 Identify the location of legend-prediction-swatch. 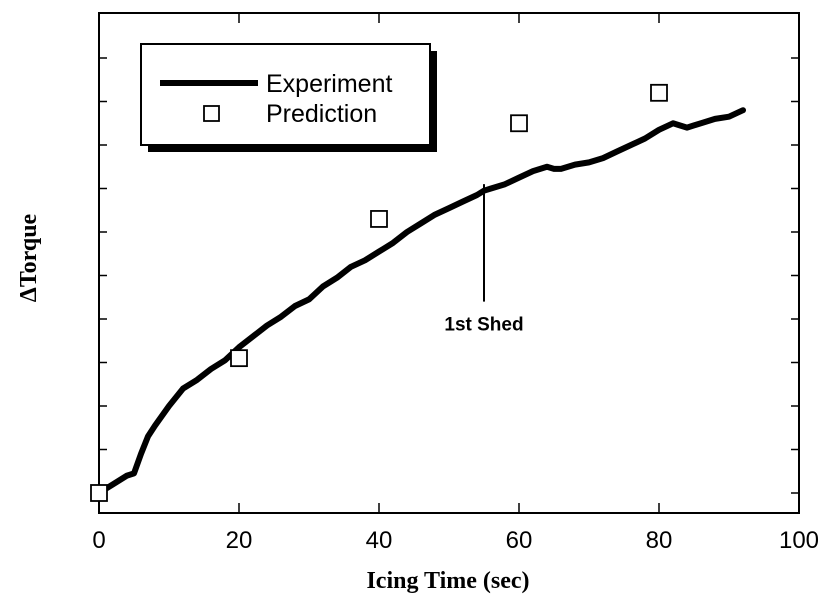
(211, 113).